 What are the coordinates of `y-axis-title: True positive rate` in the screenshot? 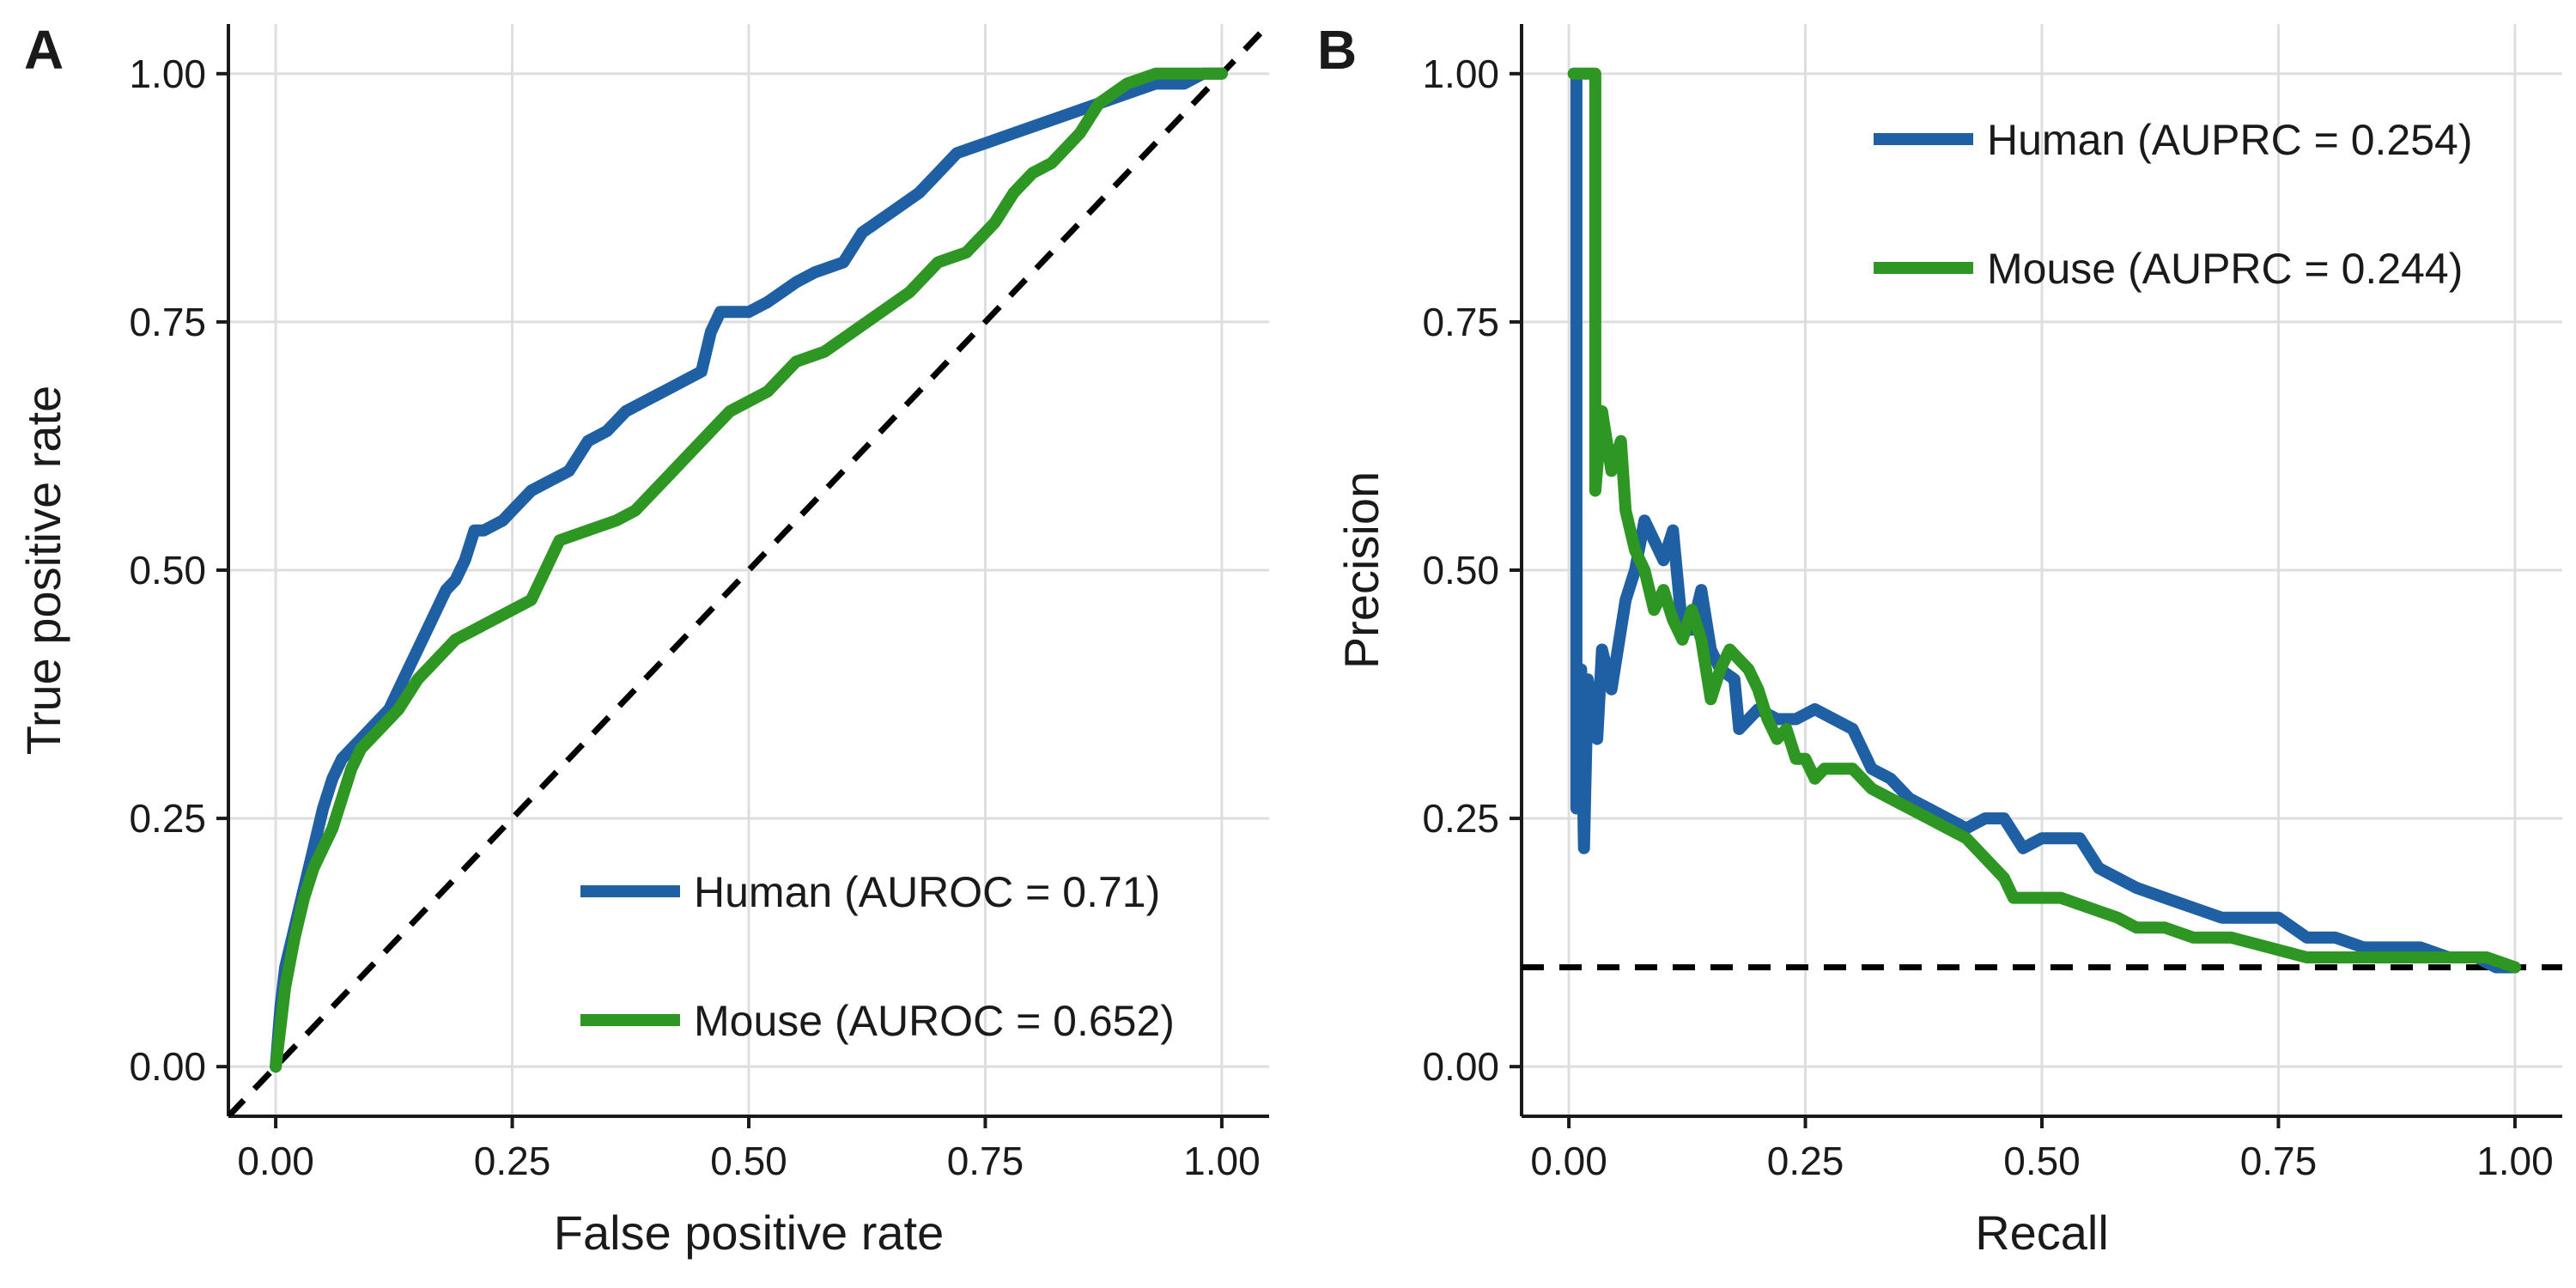 It's located at (43, 571).